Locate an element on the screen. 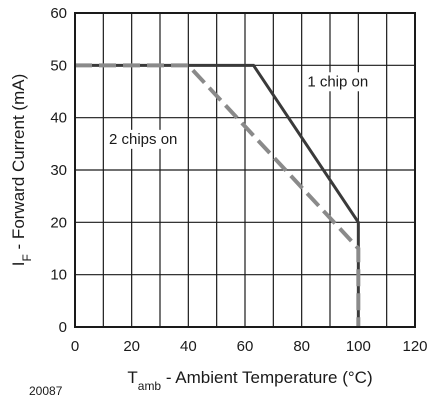 The height and width of the screenshot is (405, 435). y-axis-label-rest: - Forward Current (mA) is located at coordinates (18, 164).